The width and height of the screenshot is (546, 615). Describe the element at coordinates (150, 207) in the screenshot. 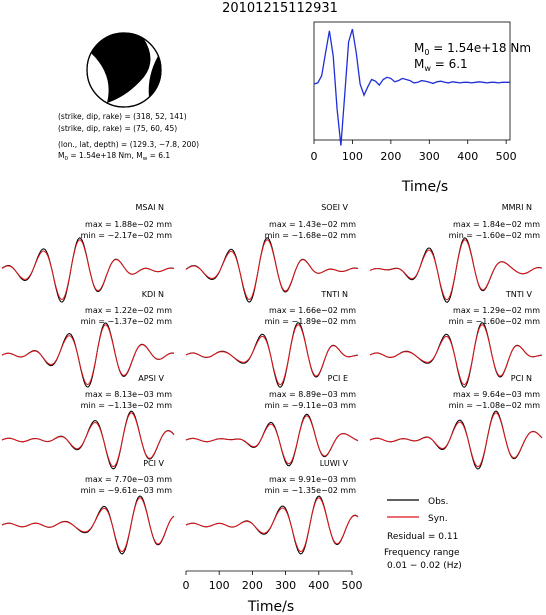

I see `station-label: MSAI N` at that location.